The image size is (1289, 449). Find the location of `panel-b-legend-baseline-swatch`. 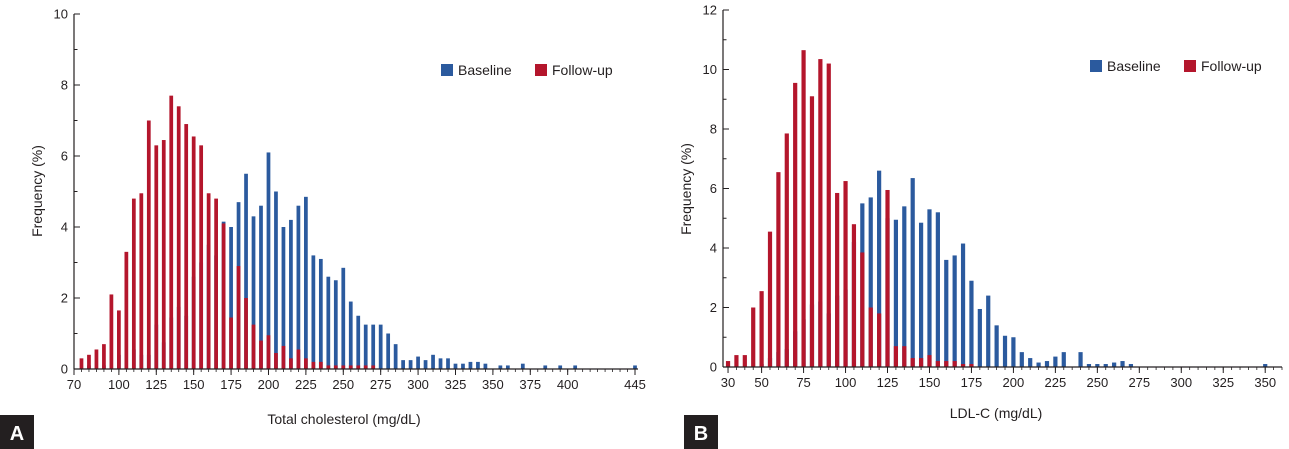

panel-b-legend-baseline-swatch is located at coordinates (1096, 66).